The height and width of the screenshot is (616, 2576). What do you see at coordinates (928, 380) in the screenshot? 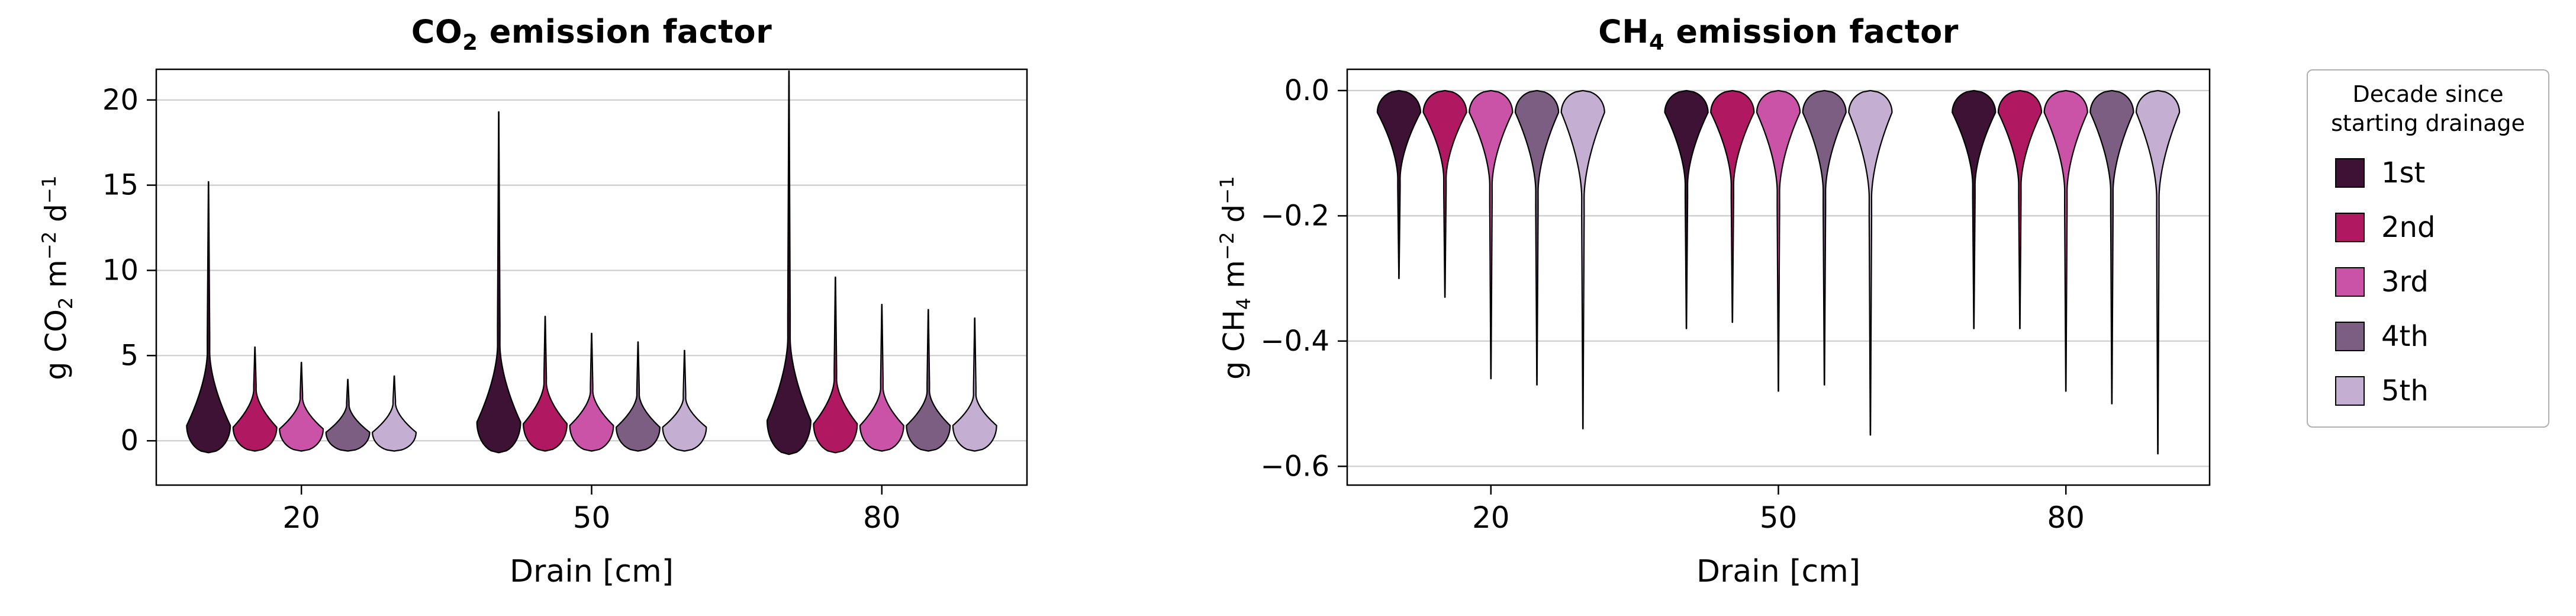
I see `co2-violin-4th-drain80` at bounding box center [928, 380].